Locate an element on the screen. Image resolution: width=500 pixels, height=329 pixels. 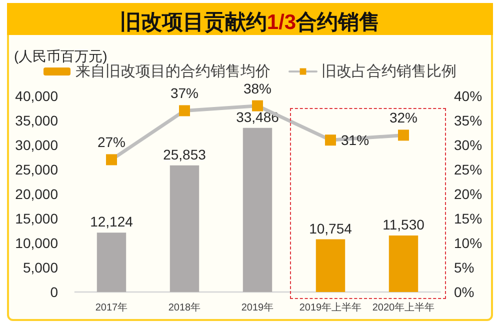
data-label: 27% is located at coordinates (111, 142).